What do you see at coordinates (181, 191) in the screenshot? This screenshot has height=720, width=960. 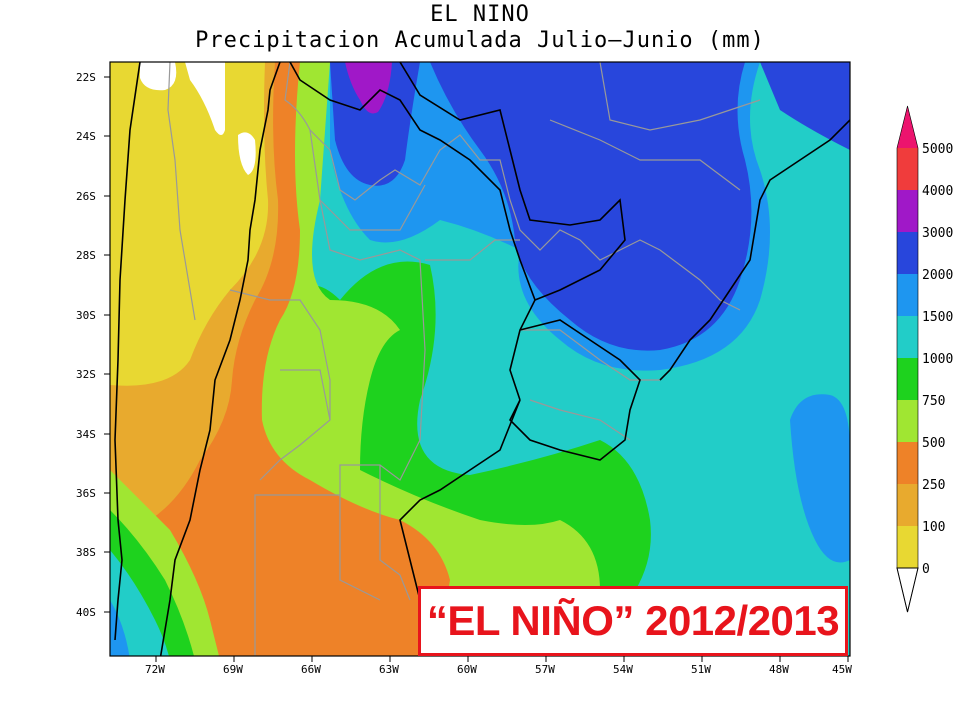 I see `region-boundary` at bounding box center [181, 191].